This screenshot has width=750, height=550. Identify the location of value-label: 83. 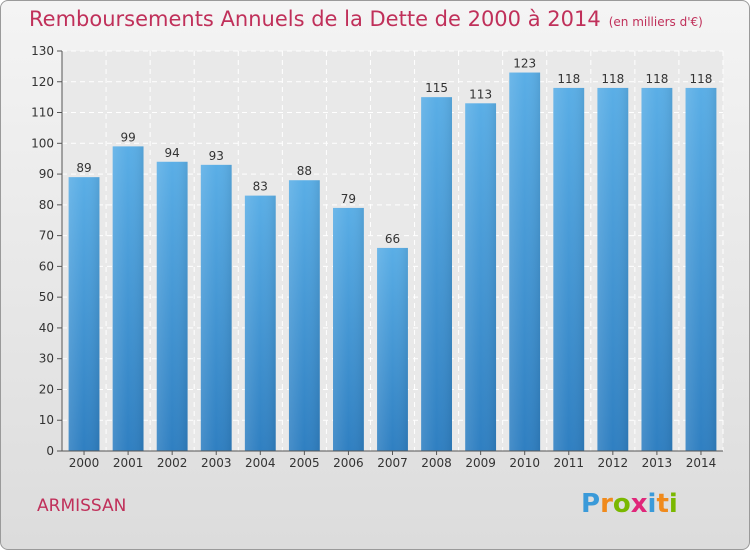
(260, 187).